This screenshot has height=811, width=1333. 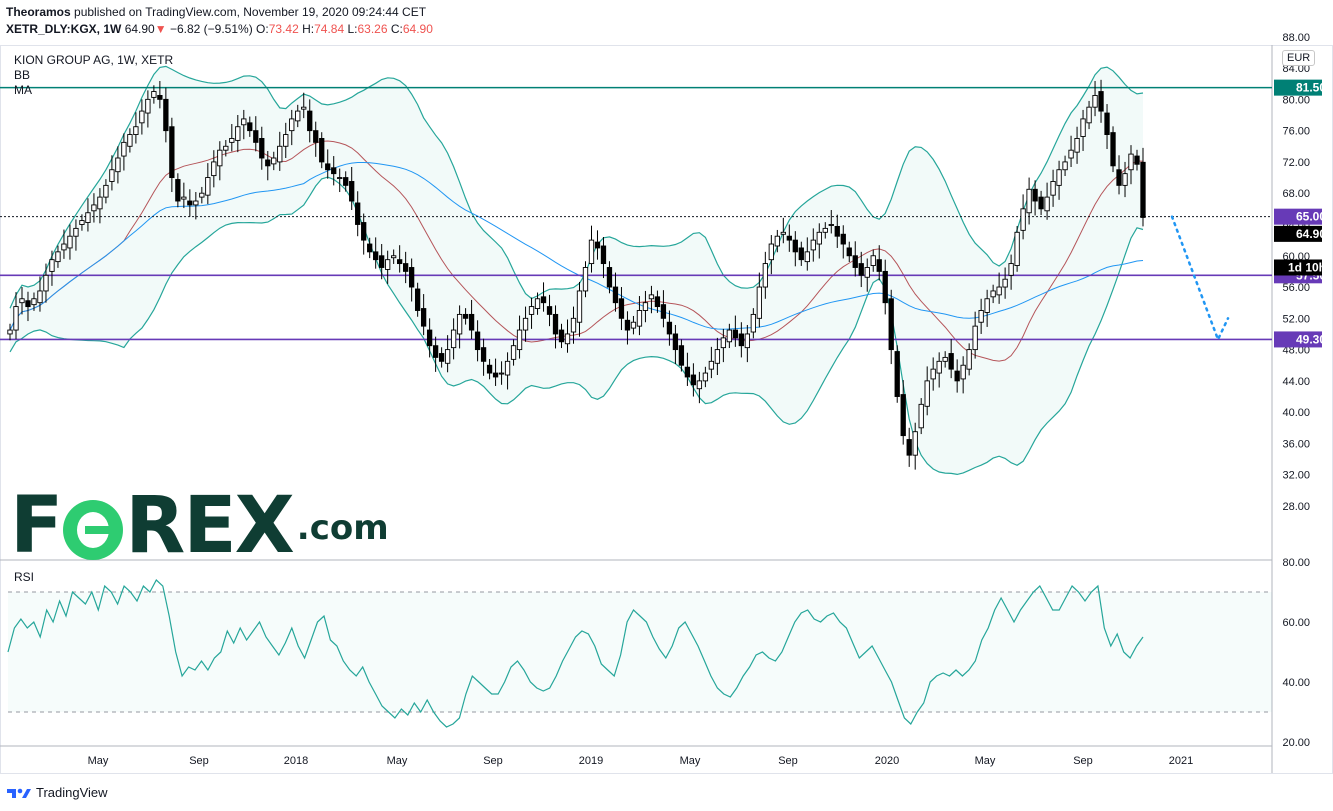 I want to click on time-tick-label: 2019, so click(x=591, y=761).